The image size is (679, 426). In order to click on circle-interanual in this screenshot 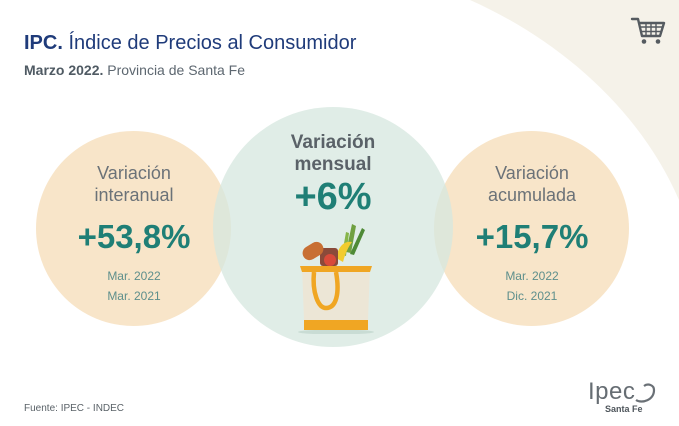, I will do `click(133, 228)`.